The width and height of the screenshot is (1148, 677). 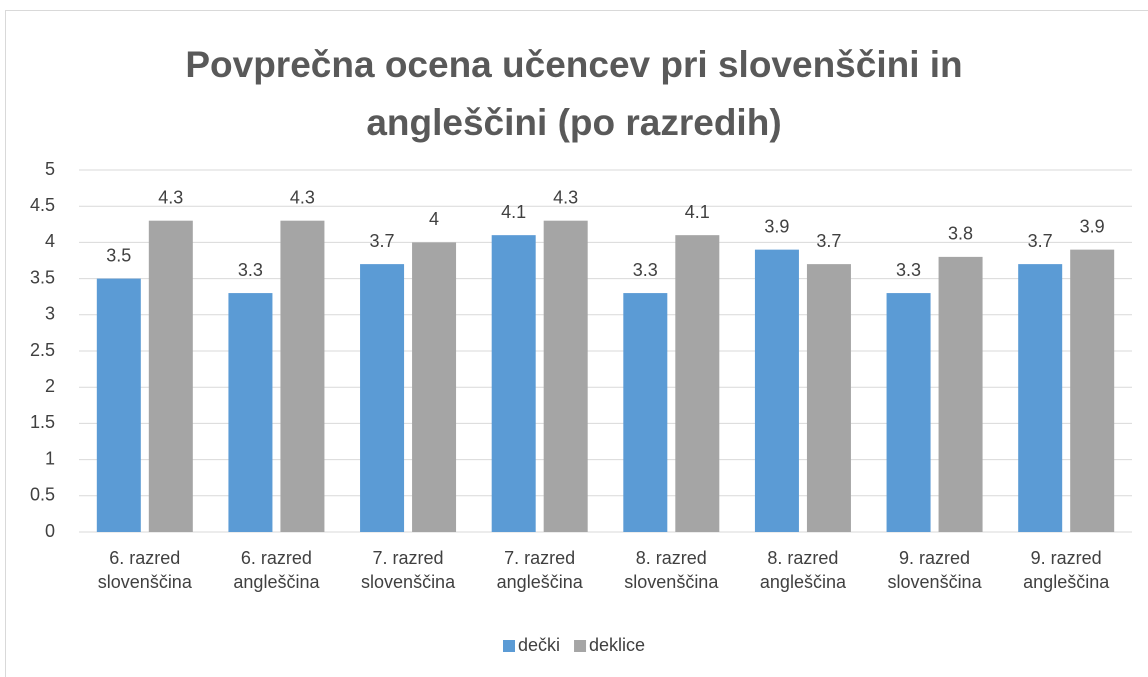 What do you see at coordinates (42, 422) in the screenshot?
I see `y-tick-label: 1.5` at bounding box center [42, 422].